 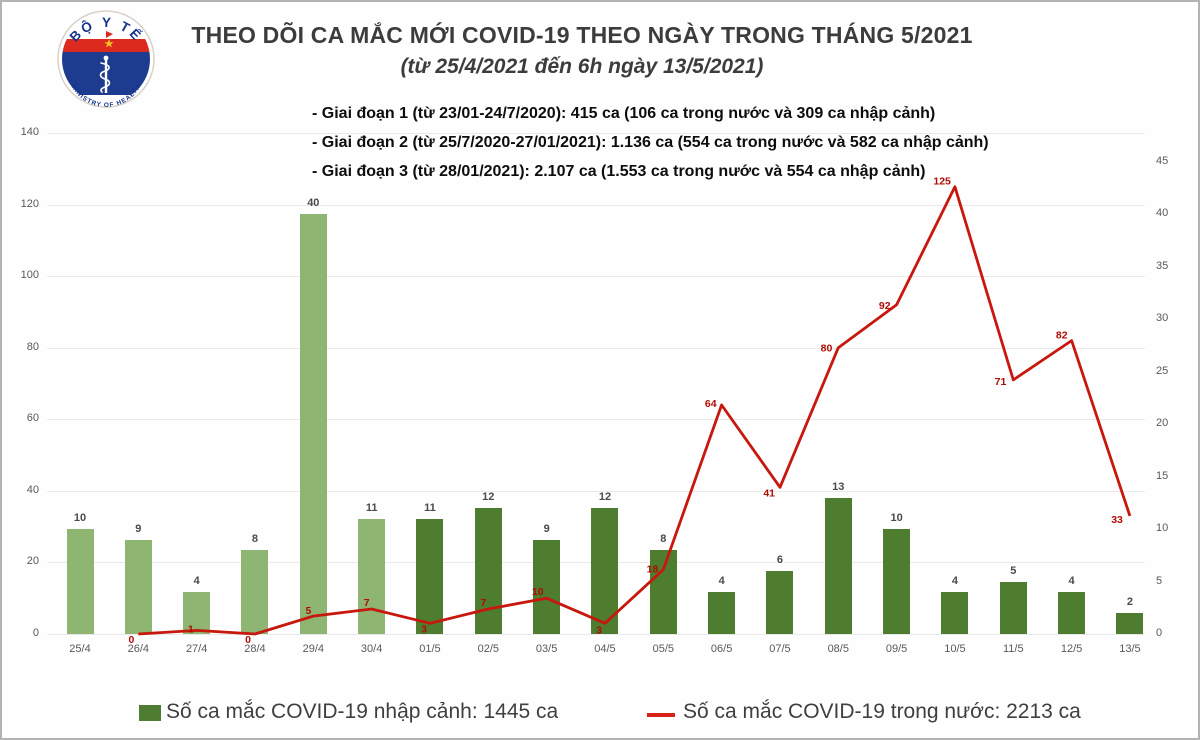 What do you see at coordinates (1071, 649) in the screenshot?
I see `x-axis-label: 12/5` at bounding box center [1071, 649].